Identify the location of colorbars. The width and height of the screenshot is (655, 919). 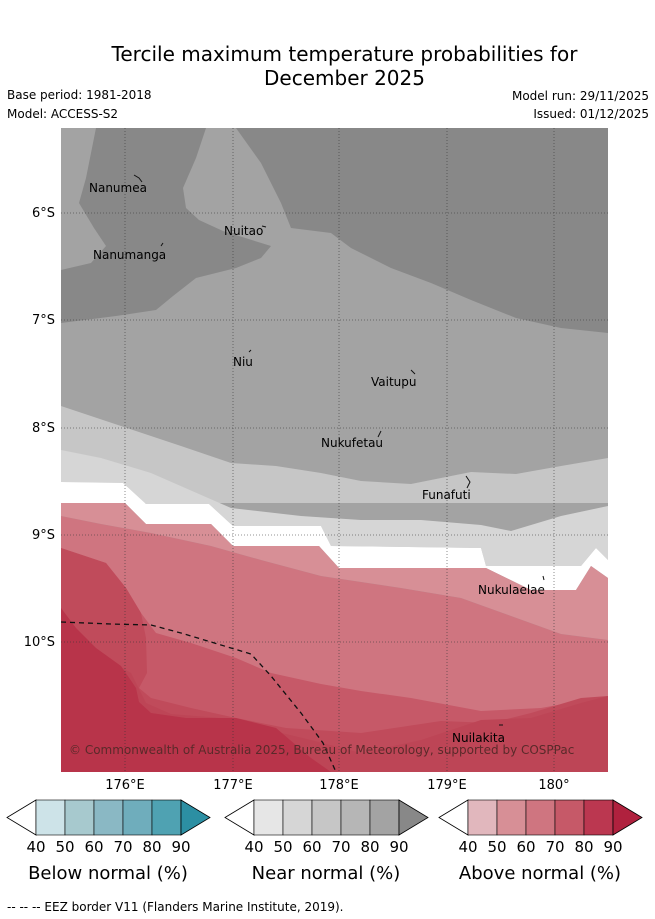
(324, 817).